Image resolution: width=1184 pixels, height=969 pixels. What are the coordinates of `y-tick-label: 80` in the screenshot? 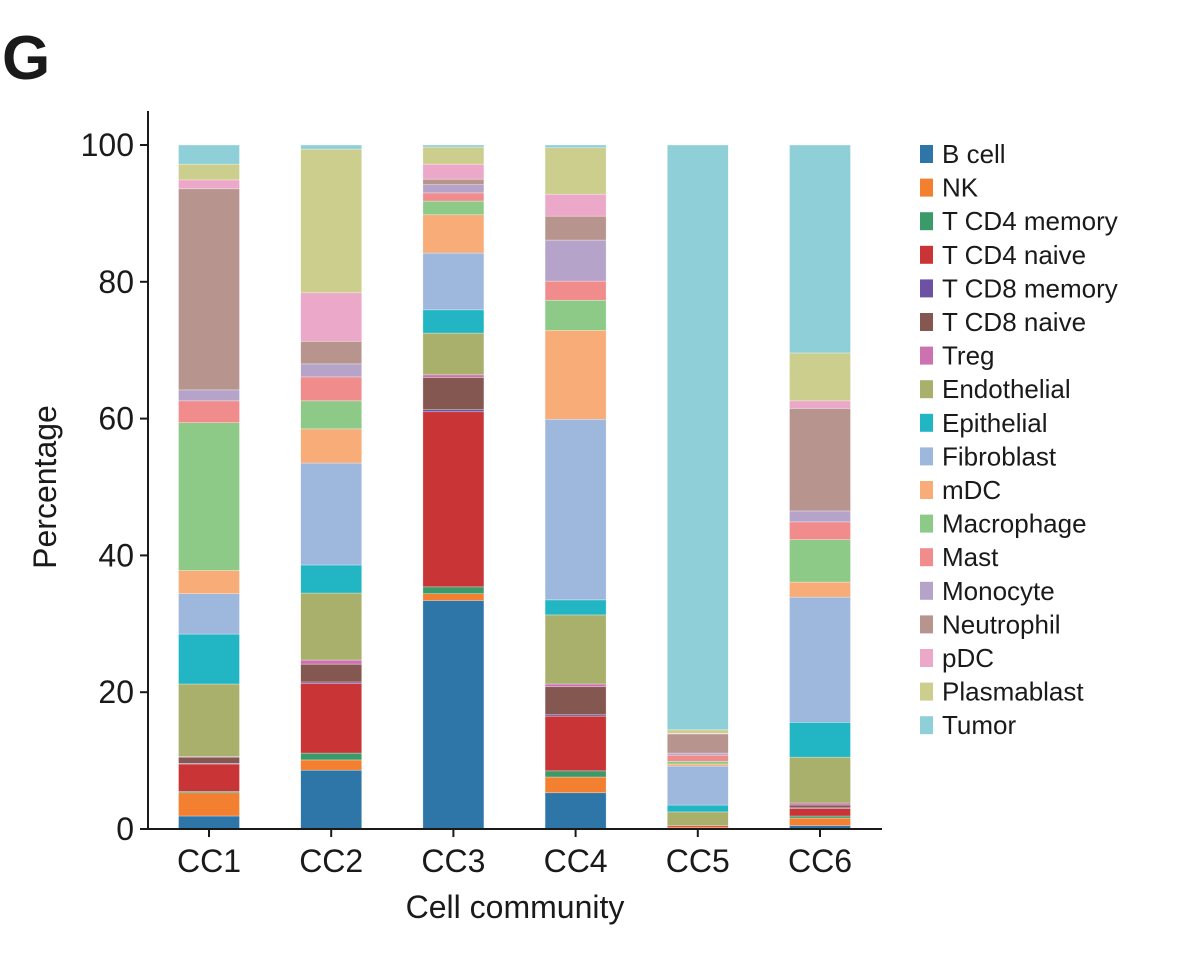 It's located at (116, 282).